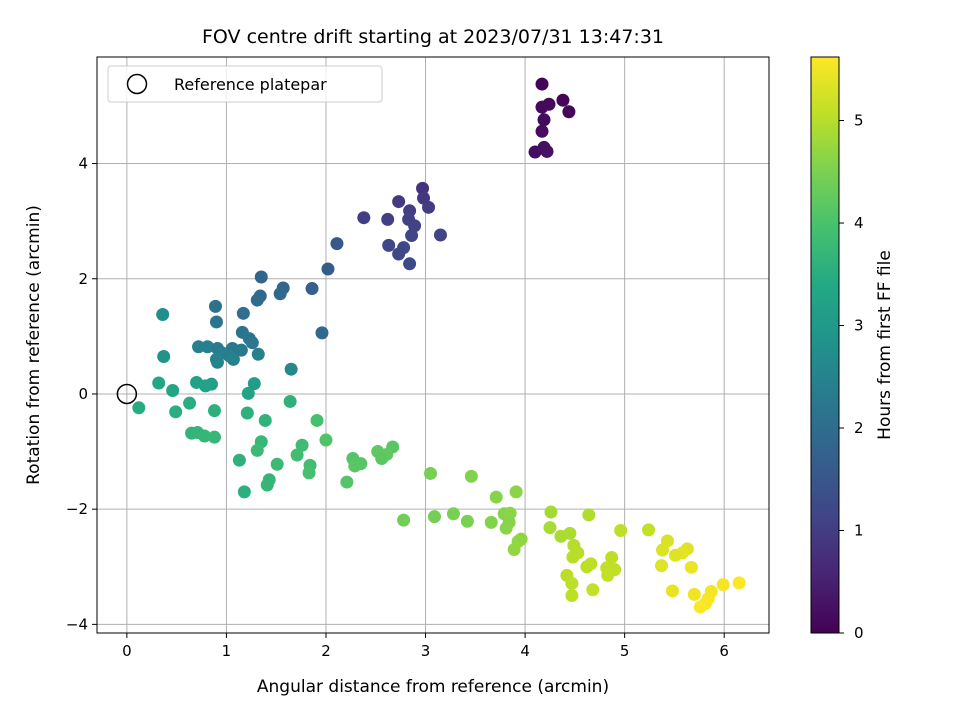 This screenshot has height=720, width=960. What do you see at coordinates (525, 651) in the screenshot?
I see `x-tick-label: 4` at bounding box center [525, 651].